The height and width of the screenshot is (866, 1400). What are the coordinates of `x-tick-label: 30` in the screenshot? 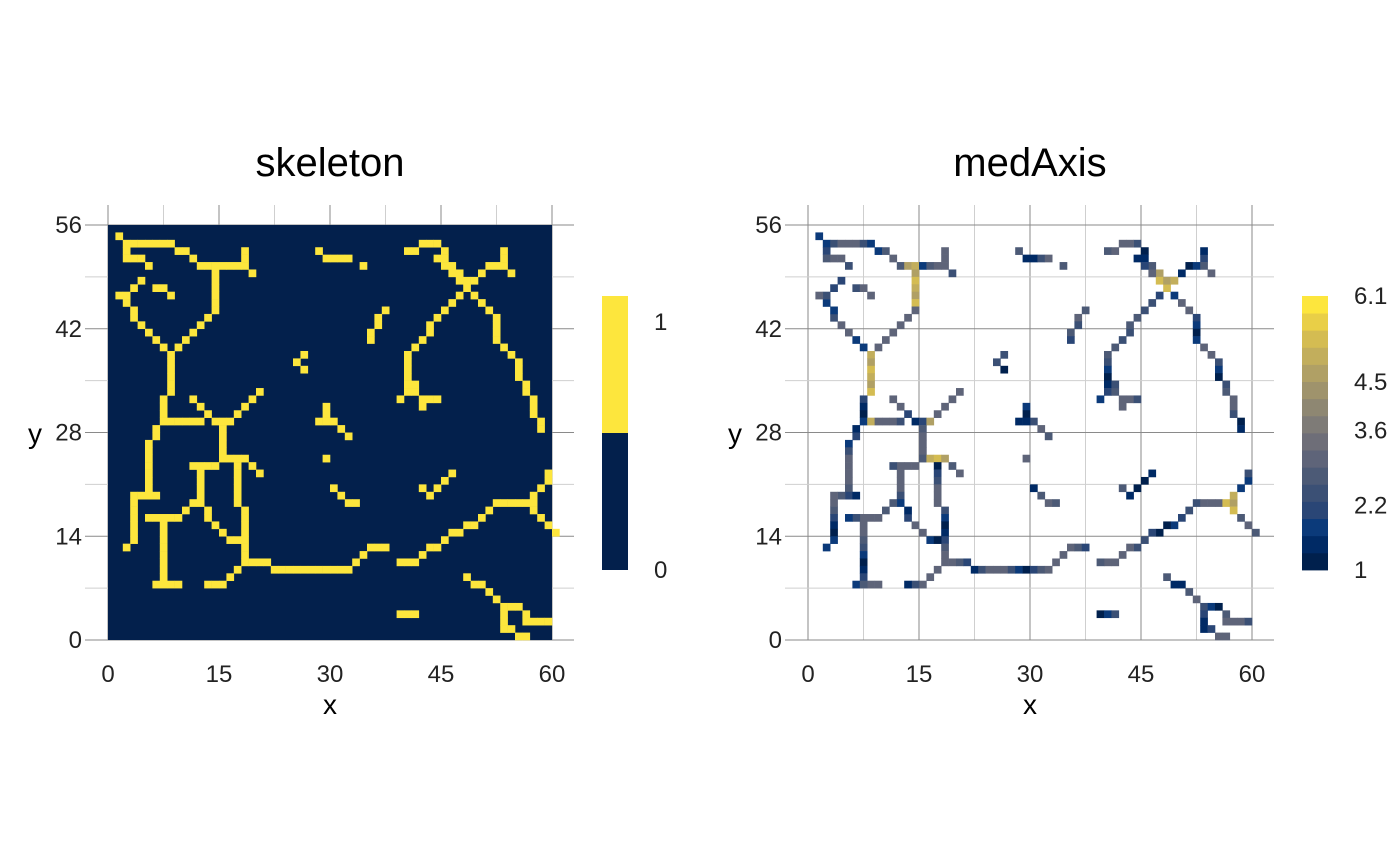 It's located at (1030, 674).